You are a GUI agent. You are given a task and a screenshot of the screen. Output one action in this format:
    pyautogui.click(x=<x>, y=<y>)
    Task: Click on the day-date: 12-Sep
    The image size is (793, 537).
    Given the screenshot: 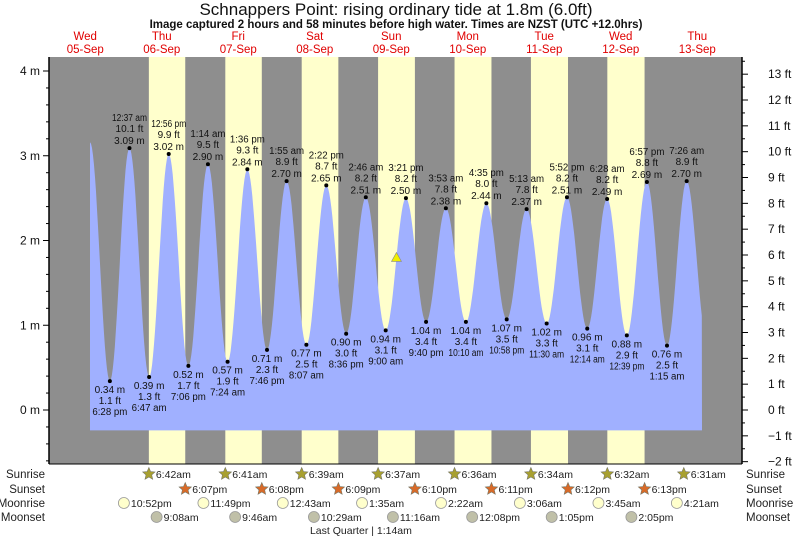 What is the action you would take?
    pyautogui.click(x=620, y=50)
    